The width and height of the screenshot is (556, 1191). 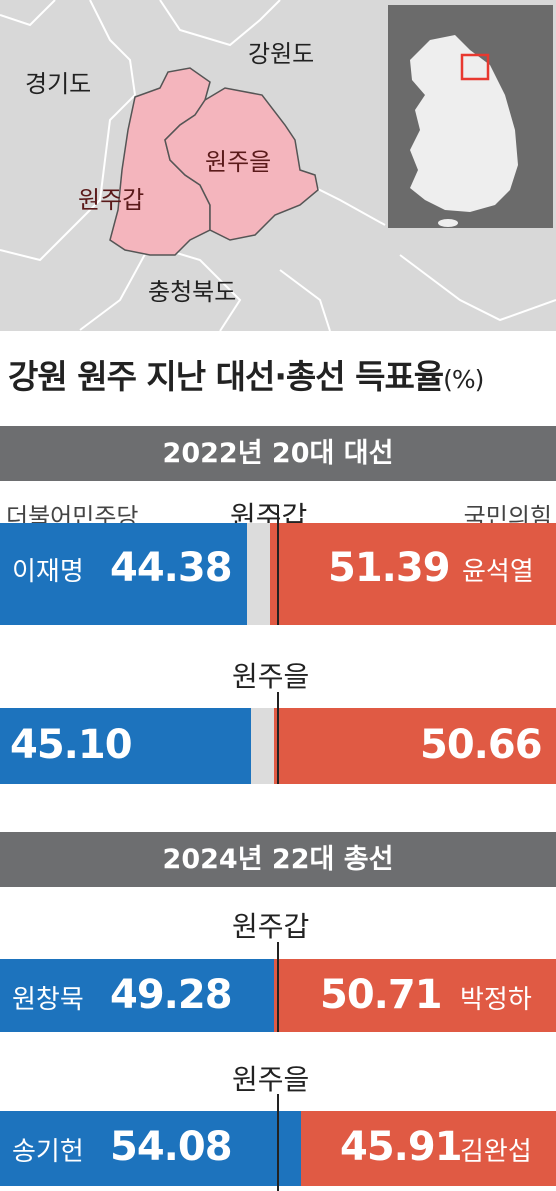 What do you see at coordinates (463, 379) in the screenshot?
I see `chart-title-unit: (%)` at bounding box center [463, 379].